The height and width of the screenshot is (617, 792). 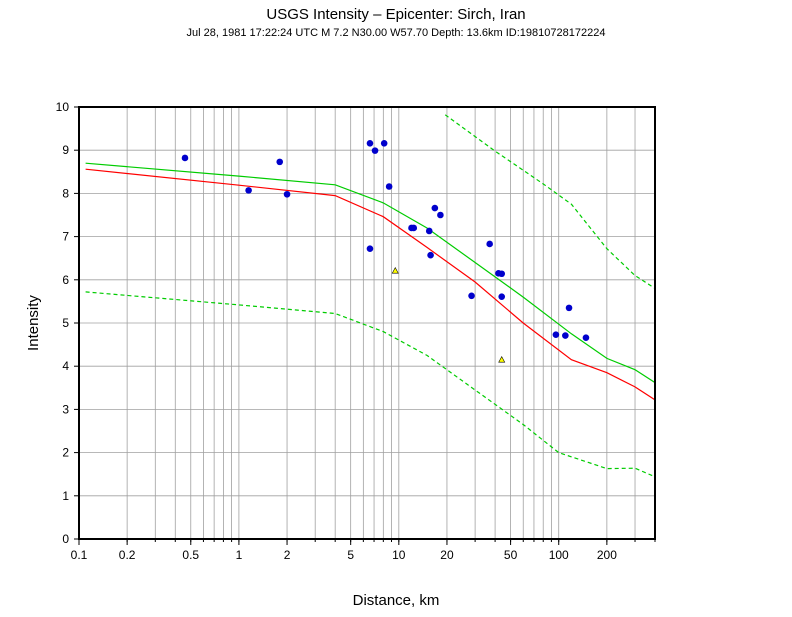 I want to click on y-tick-label: 8, so click(x=65, y=193).